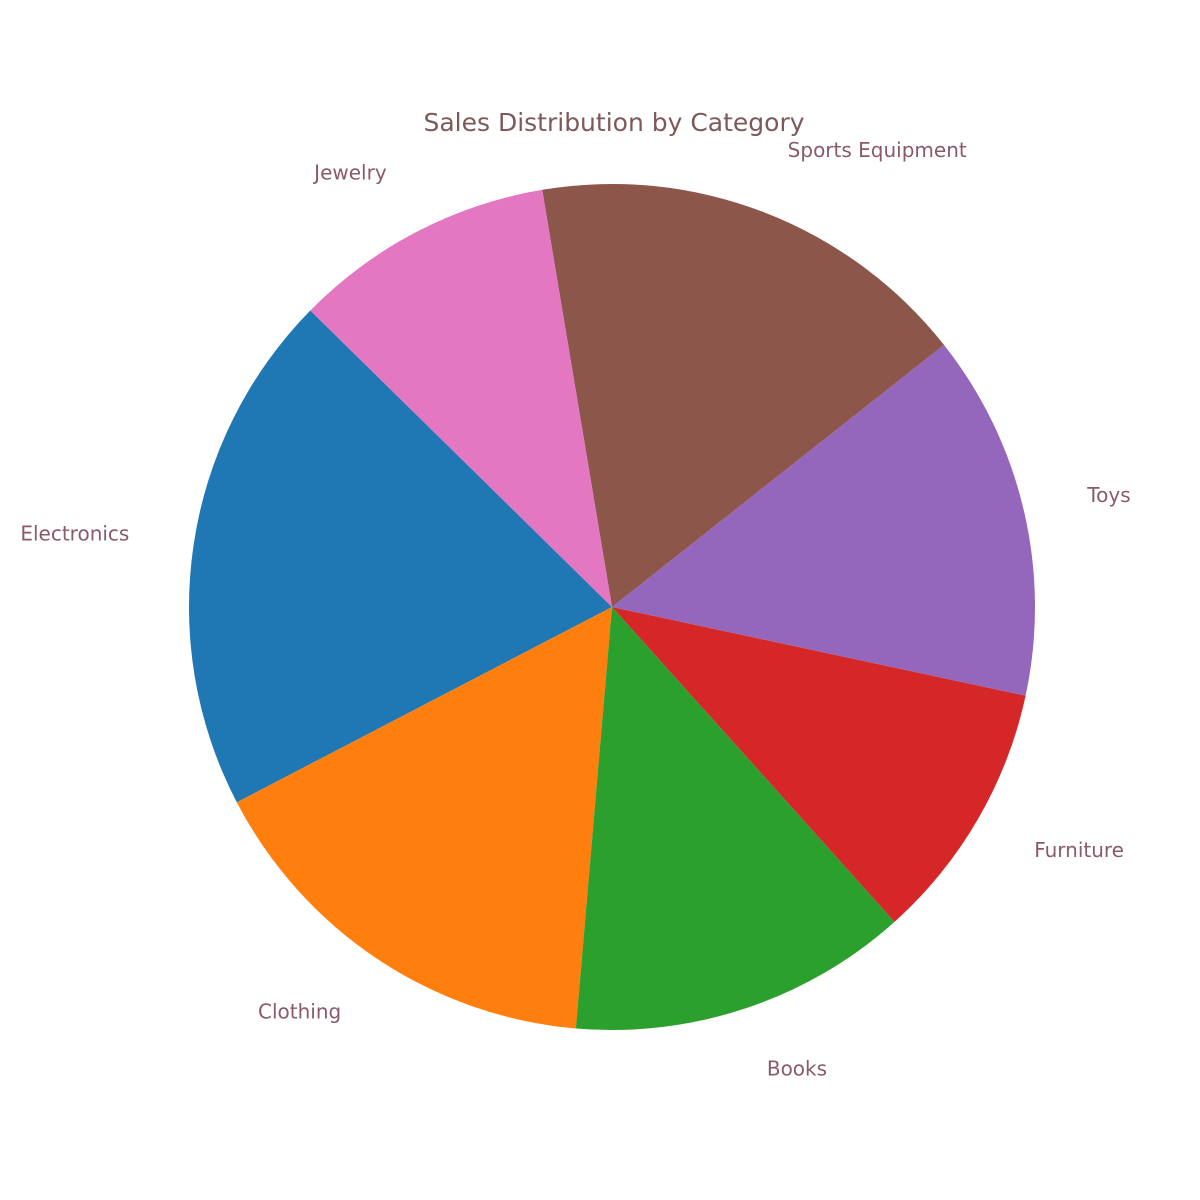  What do you see at coordinates (1079, 850) in the screenshot?
I see `slice-label-furniture: Furniture` at bounding box center [1079, 850].